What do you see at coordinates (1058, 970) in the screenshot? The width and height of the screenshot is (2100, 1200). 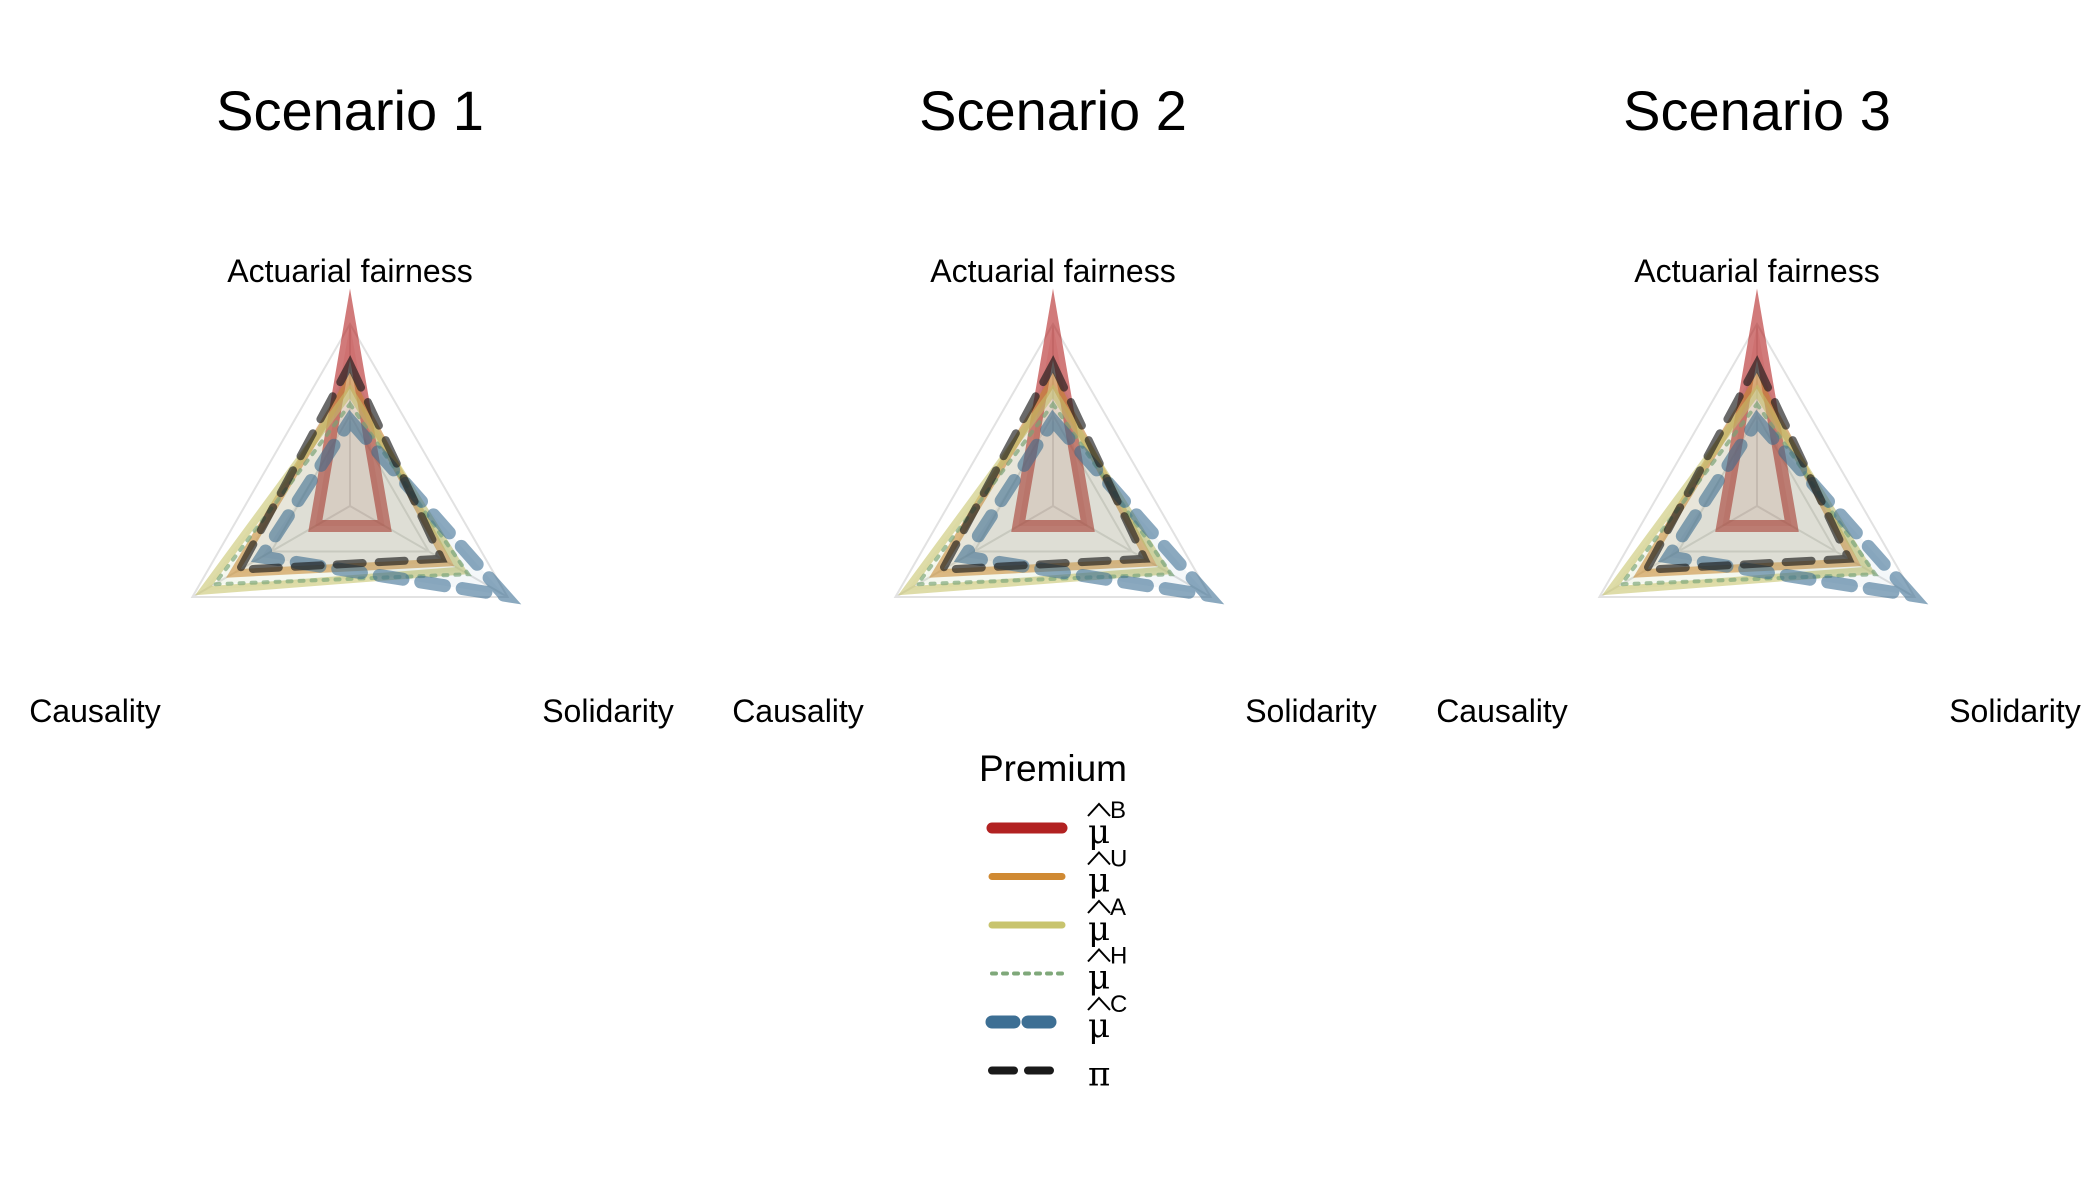 I see `legend-item-h: μH` at bounding box center [1058, 970].